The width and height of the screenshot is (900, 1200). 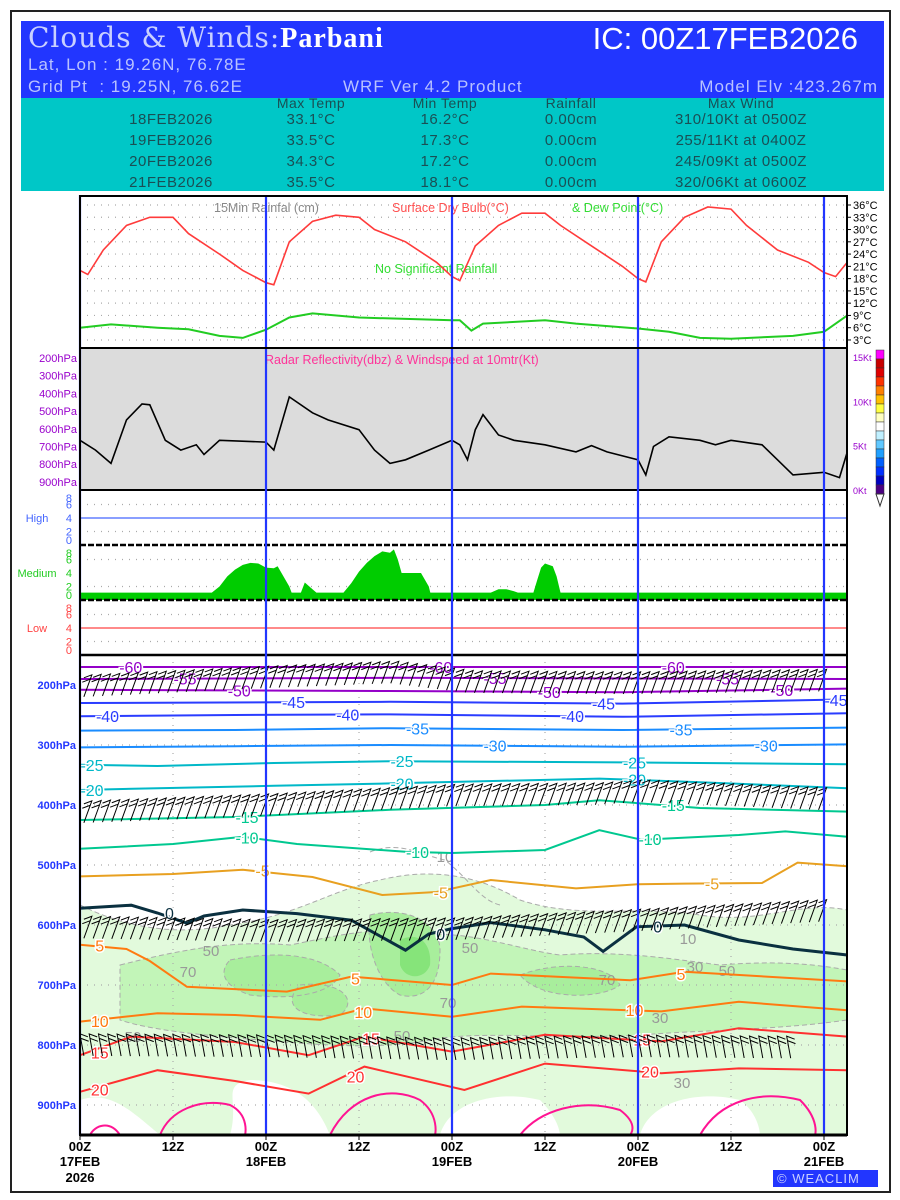 I want to click on product-label: WRF Ver 4.2 Product, so click(x=433, y=86).